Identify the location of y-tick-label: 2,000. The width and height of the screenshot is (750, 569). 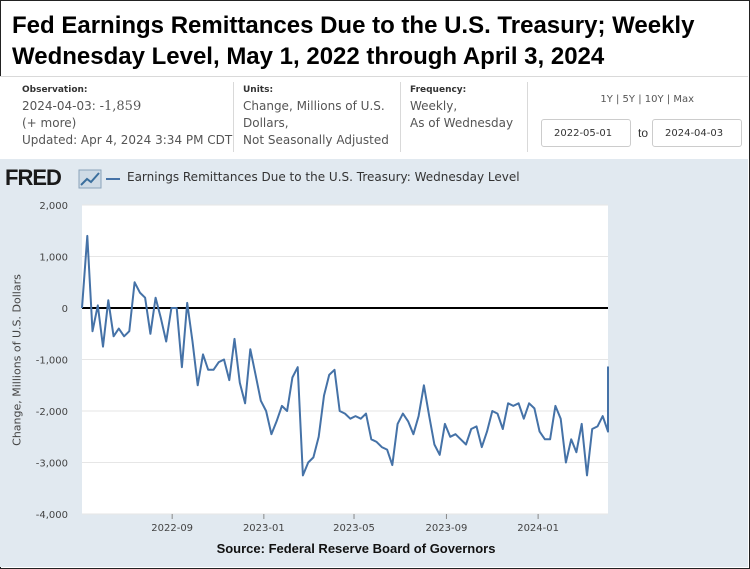
(53, 206).